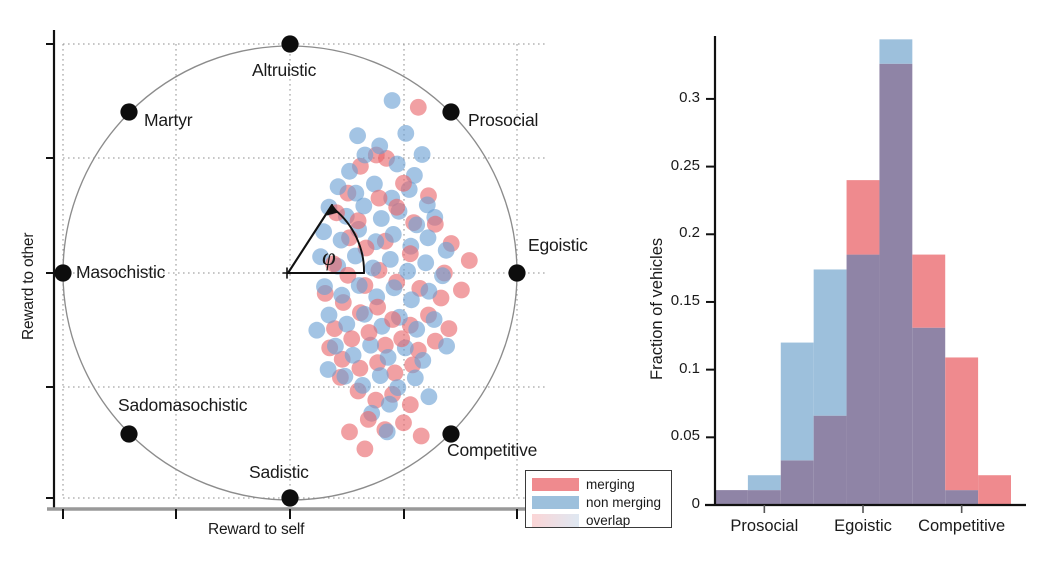 The image size is (1052, 562). I want to click on hist-ytick-label: 0.3, so click(689, 97).